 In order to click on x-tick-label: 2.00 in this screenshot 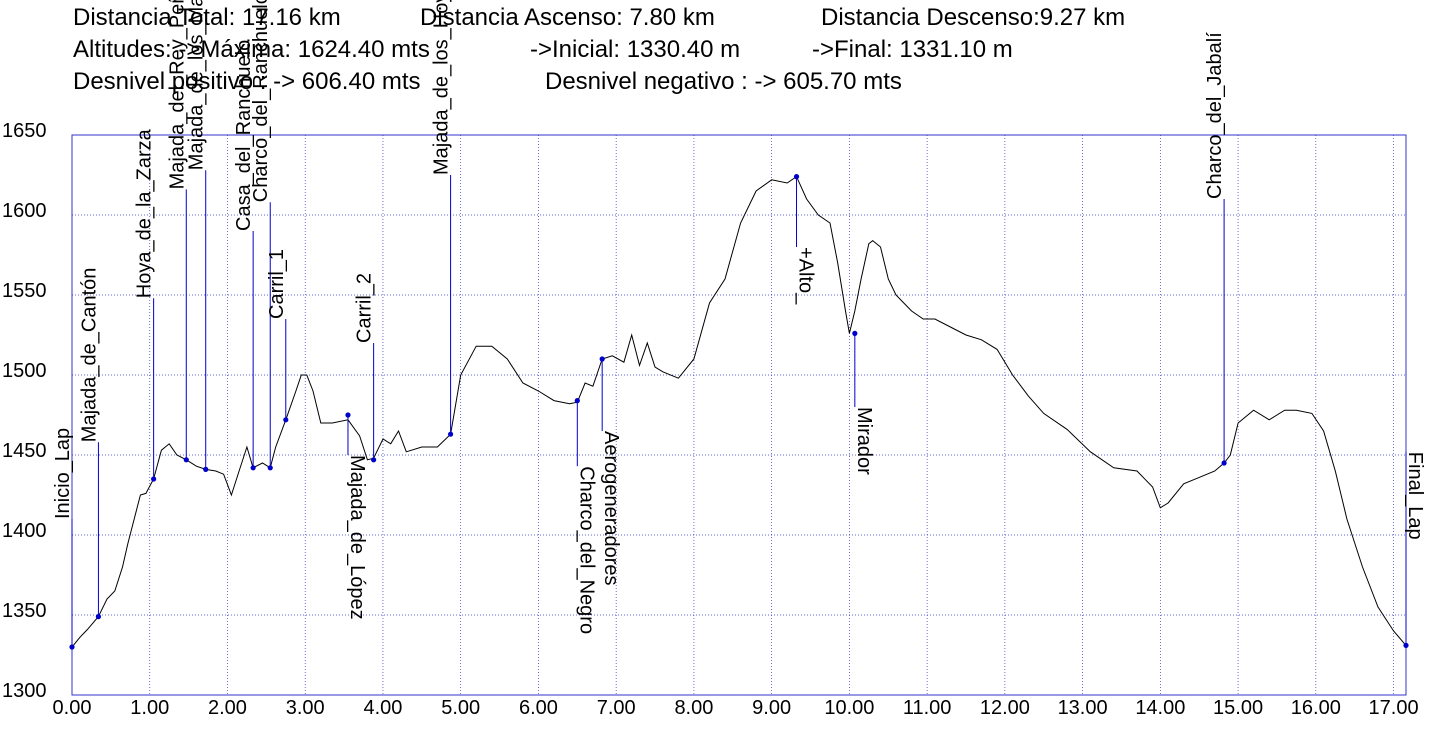, I will do `click(227, 708)`.